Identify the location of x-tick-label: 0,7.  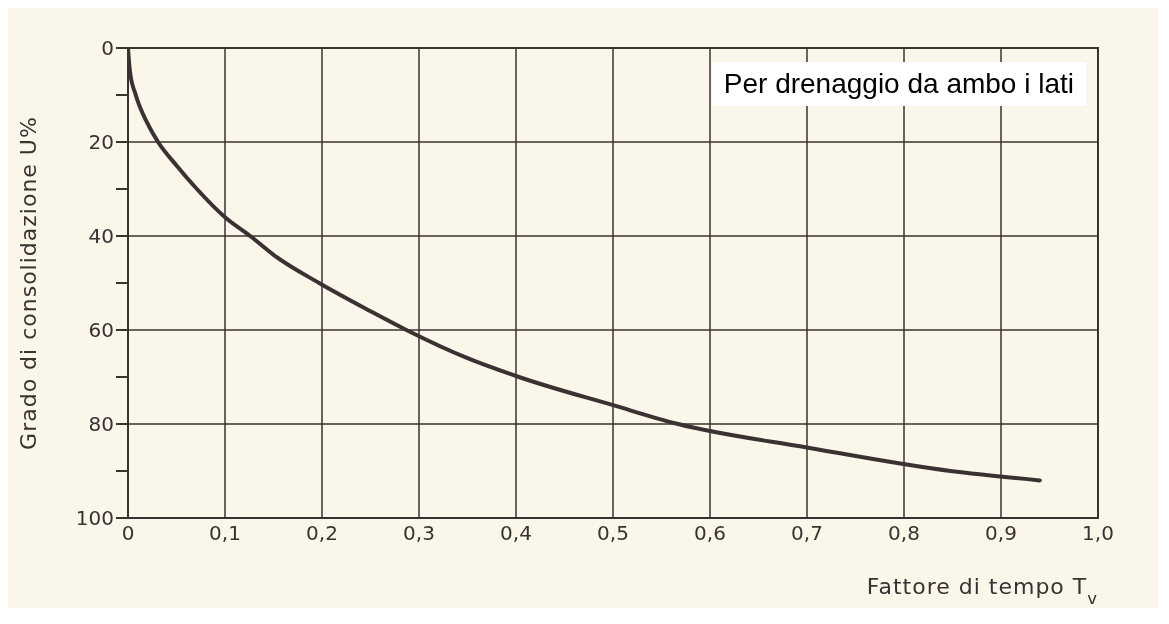
(807, 533).